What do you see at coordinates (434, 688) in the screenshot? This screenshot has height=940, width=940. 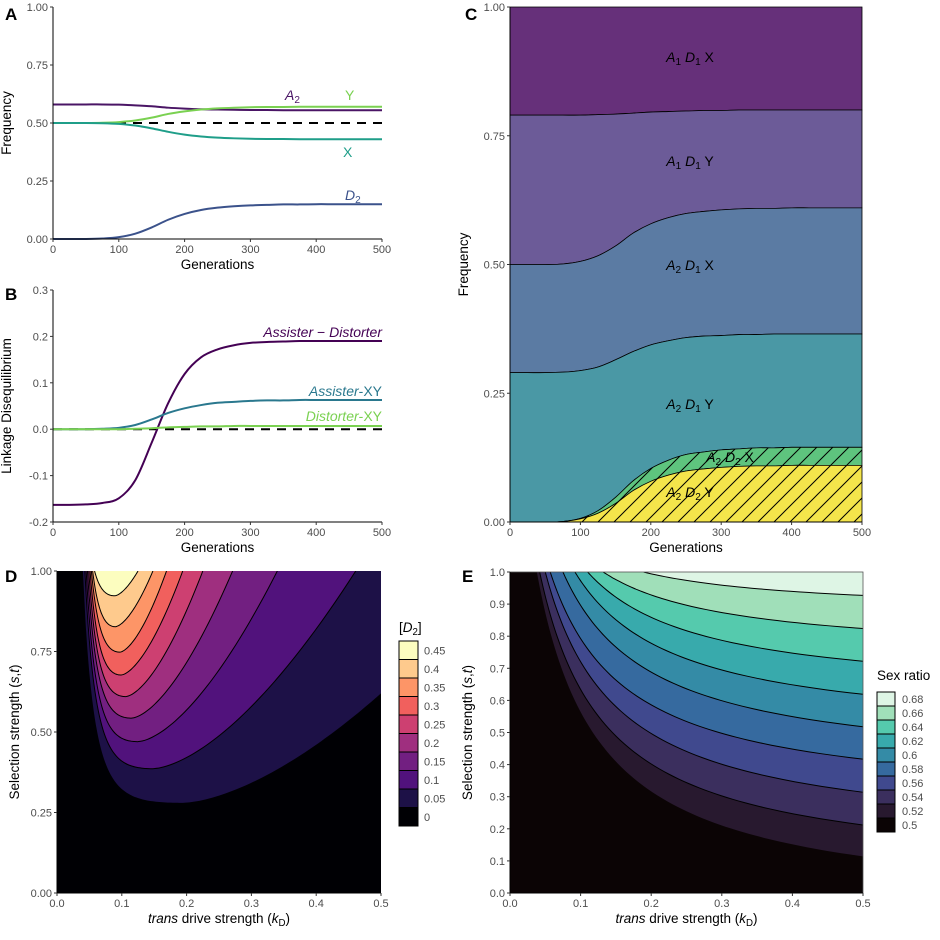 I see `legend-label: 0.35` at bounding box center [434, 688].